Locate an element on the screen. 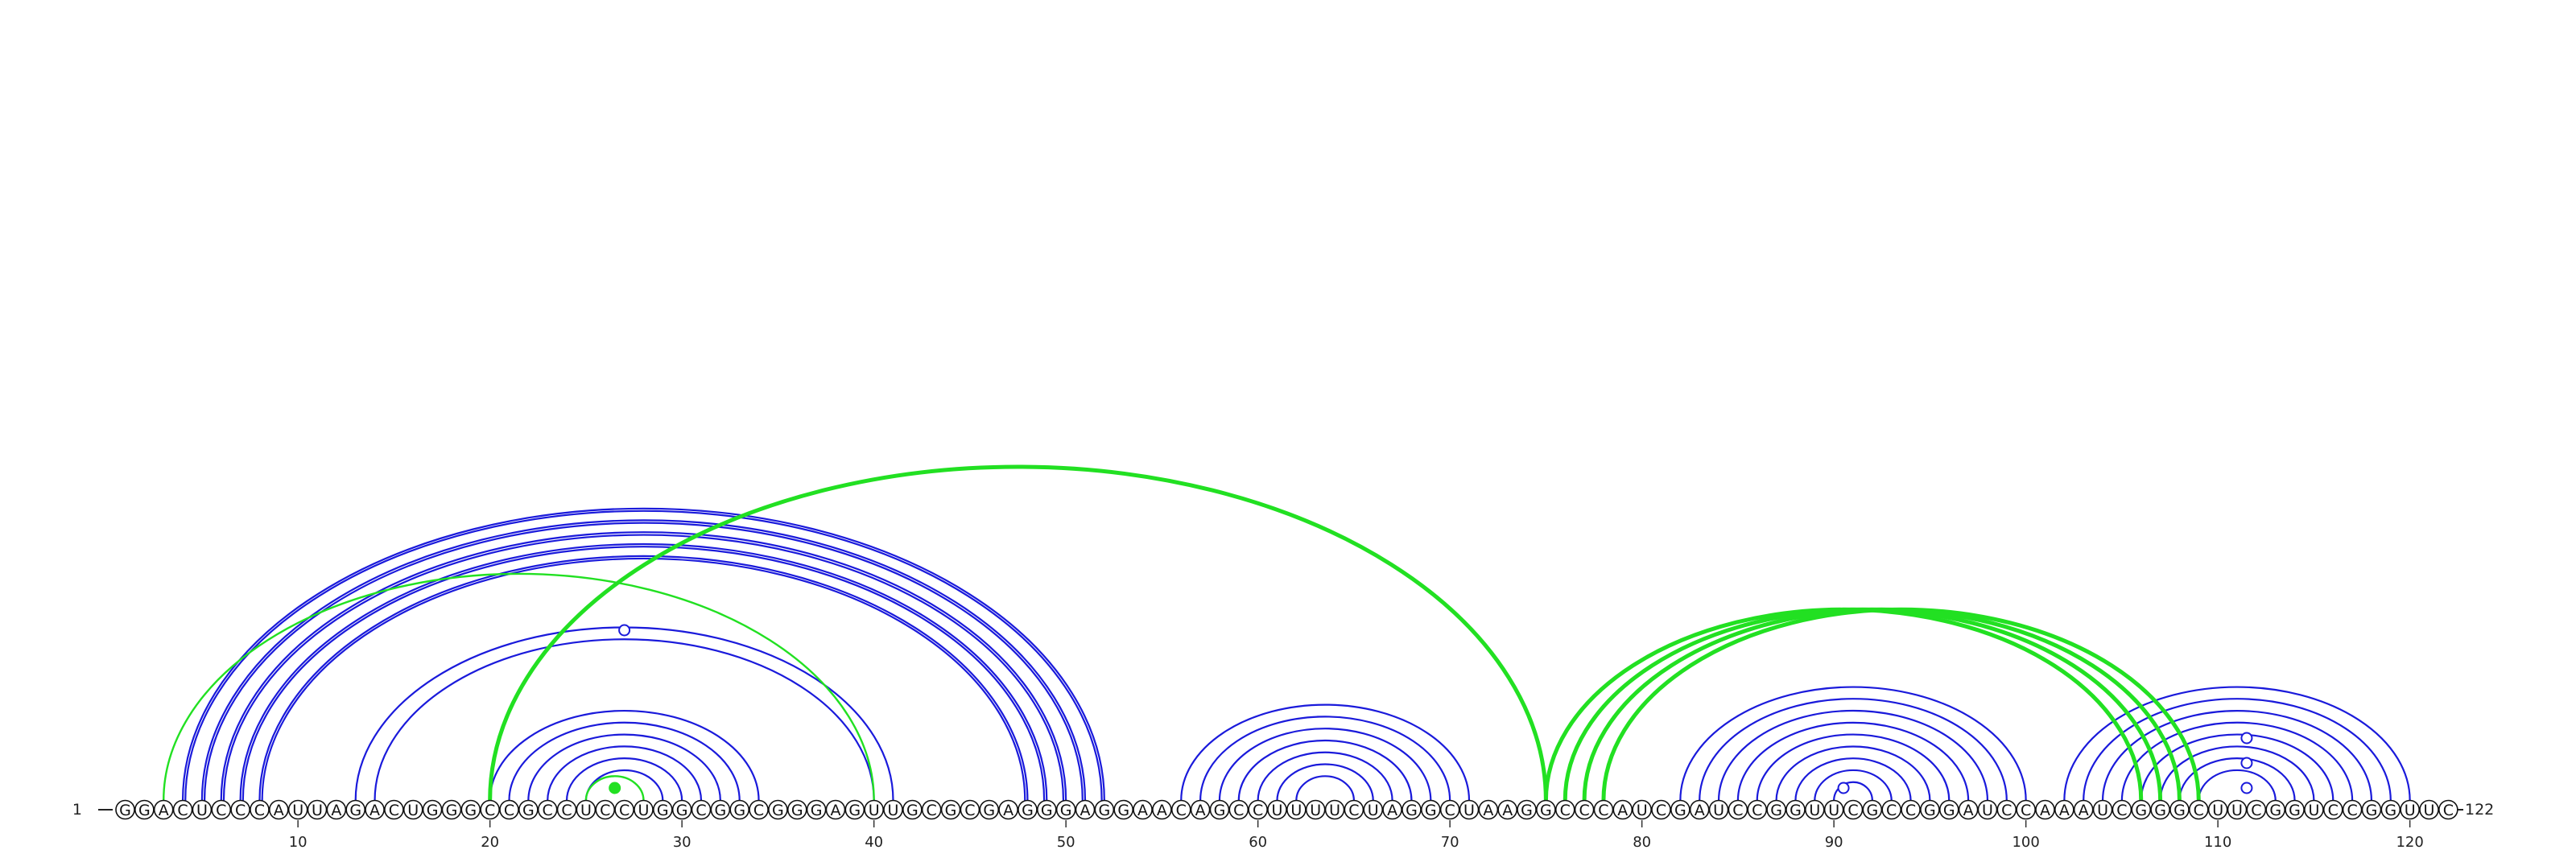  start-index-label: 1 is located at coordinates (77, 810).